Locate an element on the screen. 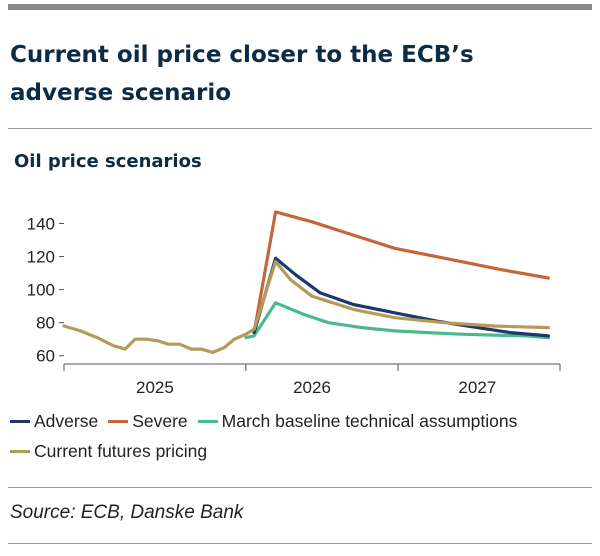  legend-label-adverse: Adverse is located at coordinates (66, 420).